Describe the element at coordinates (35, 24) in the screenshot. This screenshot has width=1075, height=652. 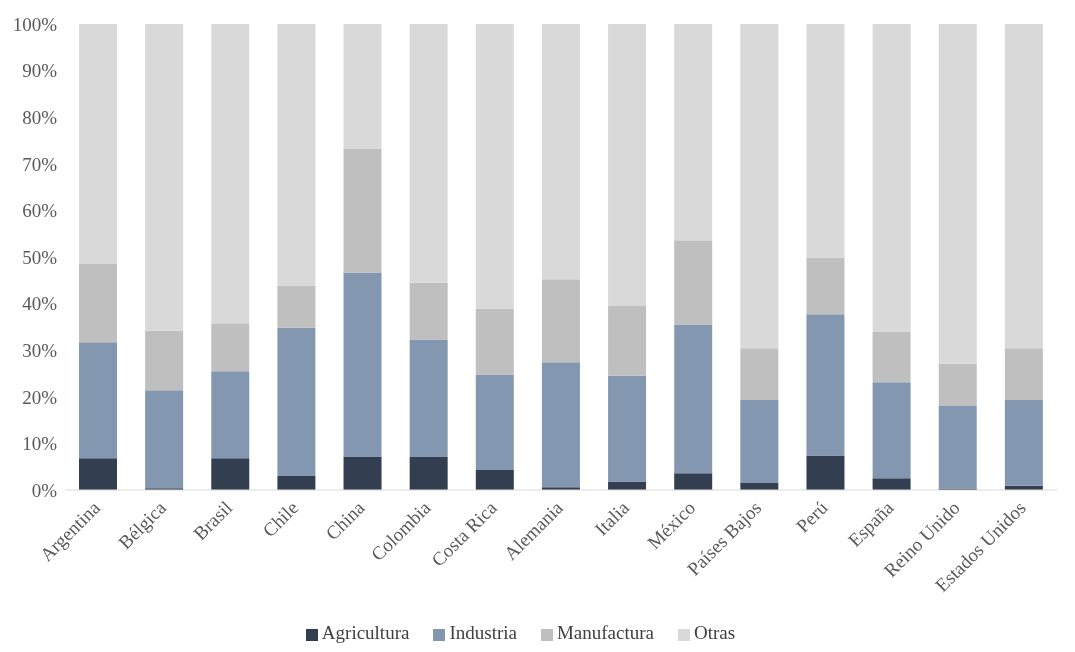
I see `y-tick-label: 100%` at that location.